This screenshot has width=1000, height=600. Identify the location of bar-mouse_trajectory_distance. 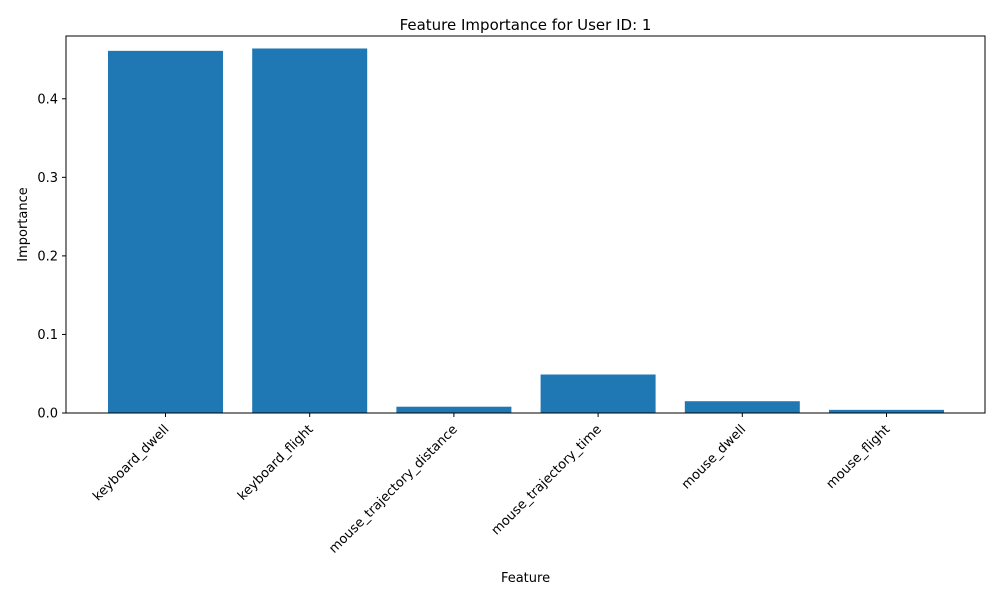
(454, 409).